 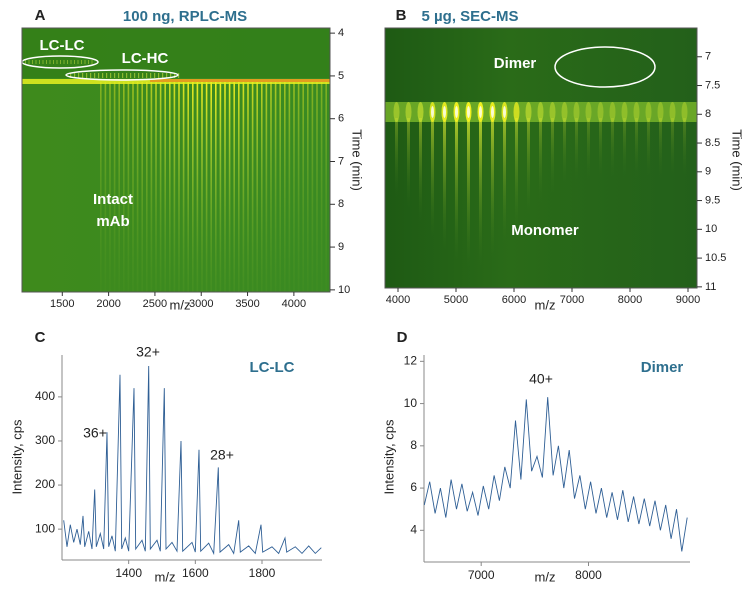 I want to click on panel-label: C, so click(x=40, y=337).